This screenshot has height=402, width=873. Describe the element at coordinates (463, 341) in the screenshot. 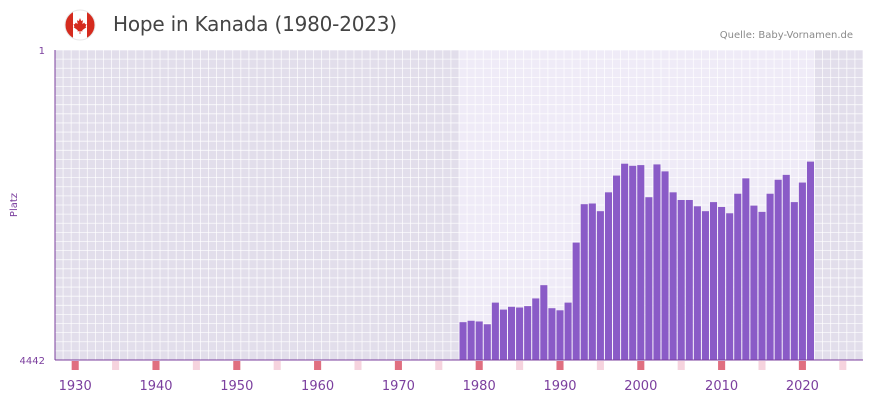

I see `bar-1978` at that location.